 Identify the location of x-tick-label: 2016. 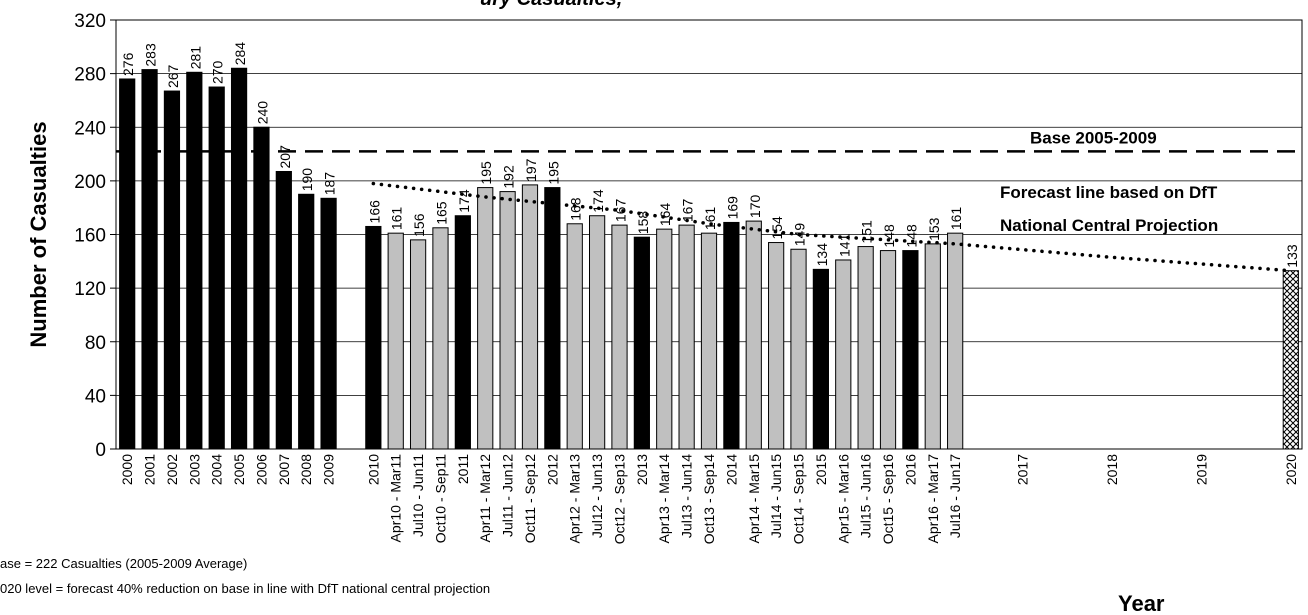
(910, 469).